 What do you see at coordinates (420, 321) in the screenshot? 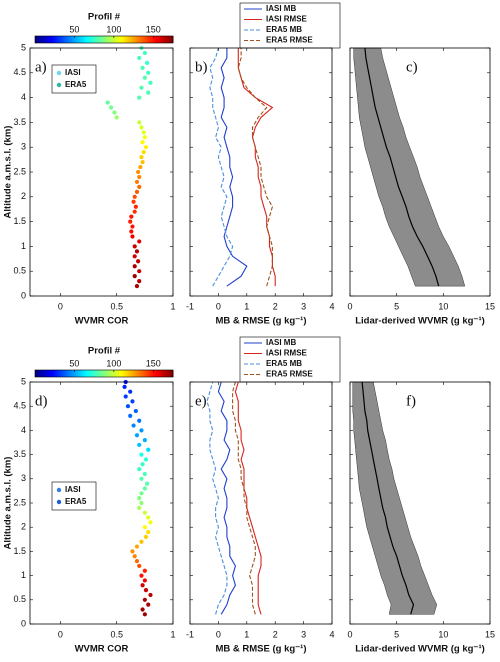
I see `x-axis-label: Lidar-derived WVMR (g kg⁻¹)` at bounding box center [420, 321].